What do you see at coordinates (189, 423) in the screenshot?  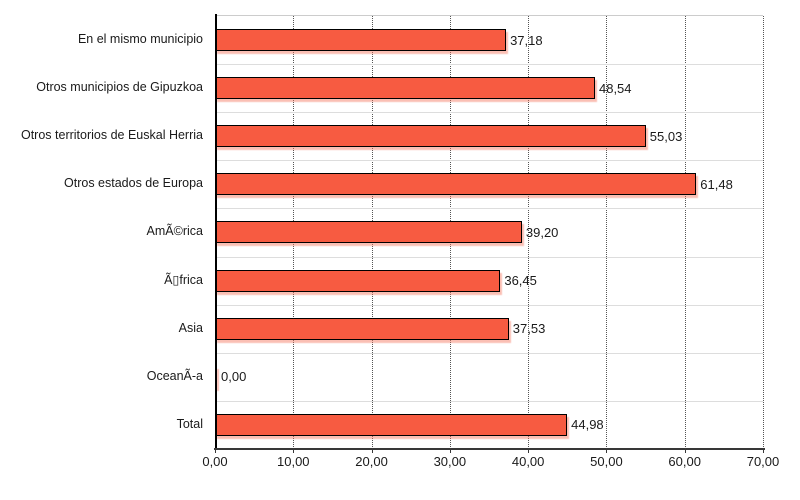 I see `category-label: Total` at bounding box center [189, 423].